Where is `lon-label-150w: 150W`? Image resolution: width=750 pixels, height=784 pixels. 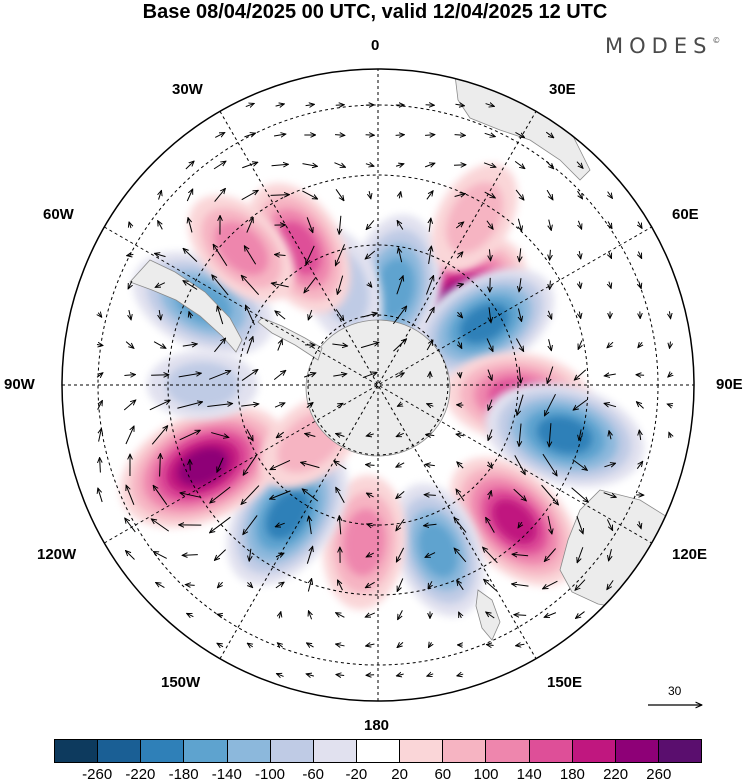 lon-label-150w: 150W is located at coordinates (180, 683).